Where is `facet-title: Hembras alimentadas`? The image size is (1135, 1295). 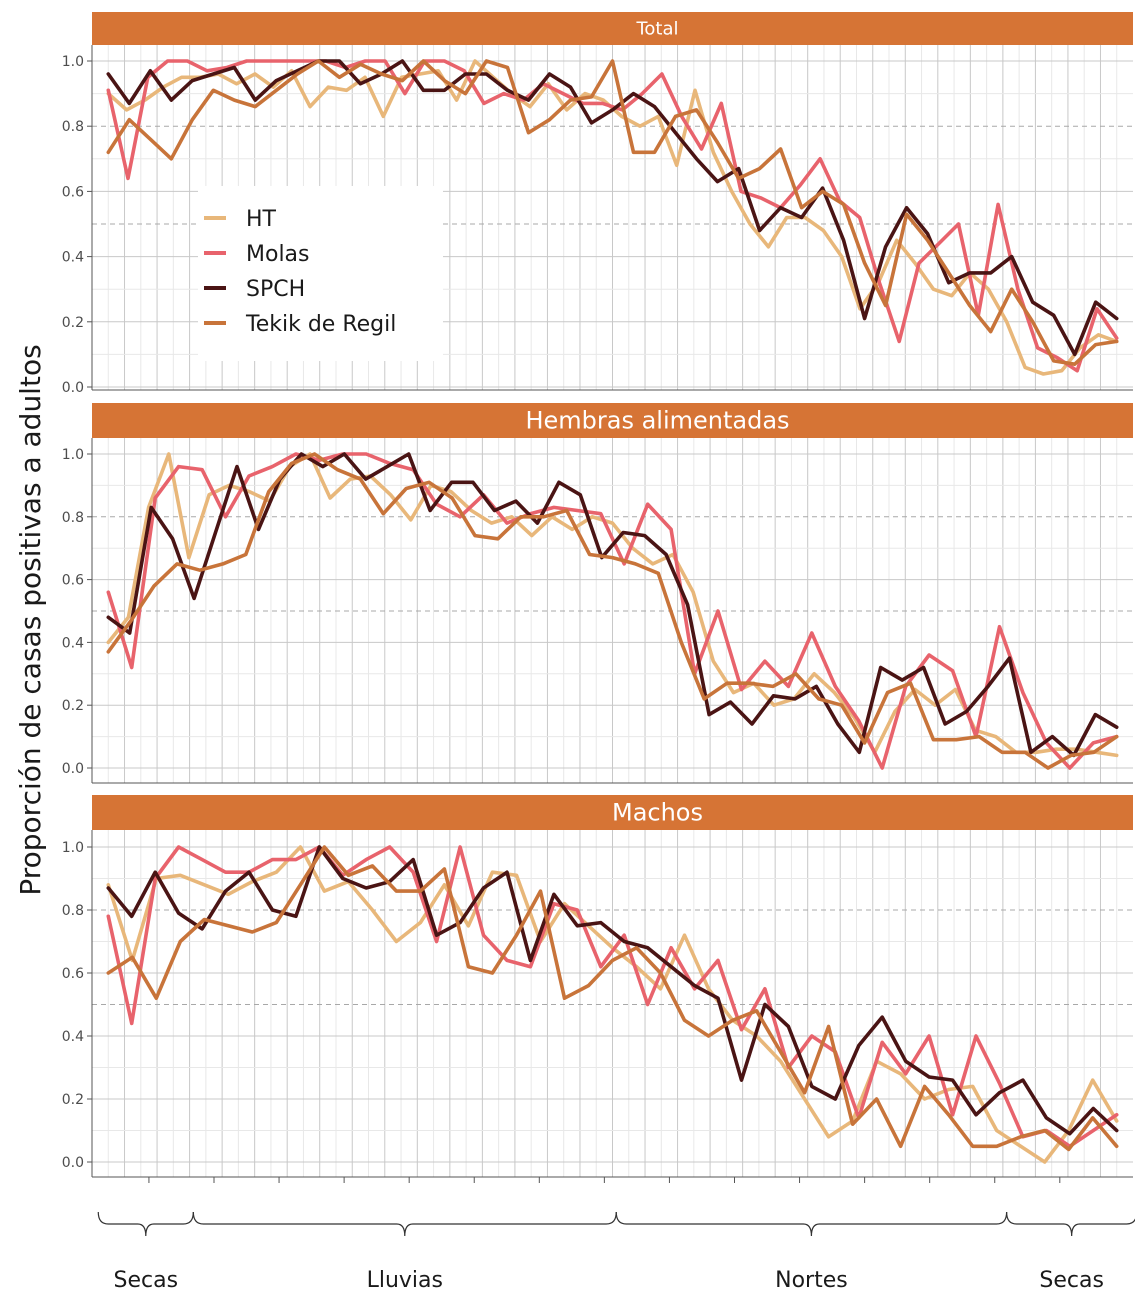
facet-title: Hembras alimentadas is located at coordinates (657, 421).